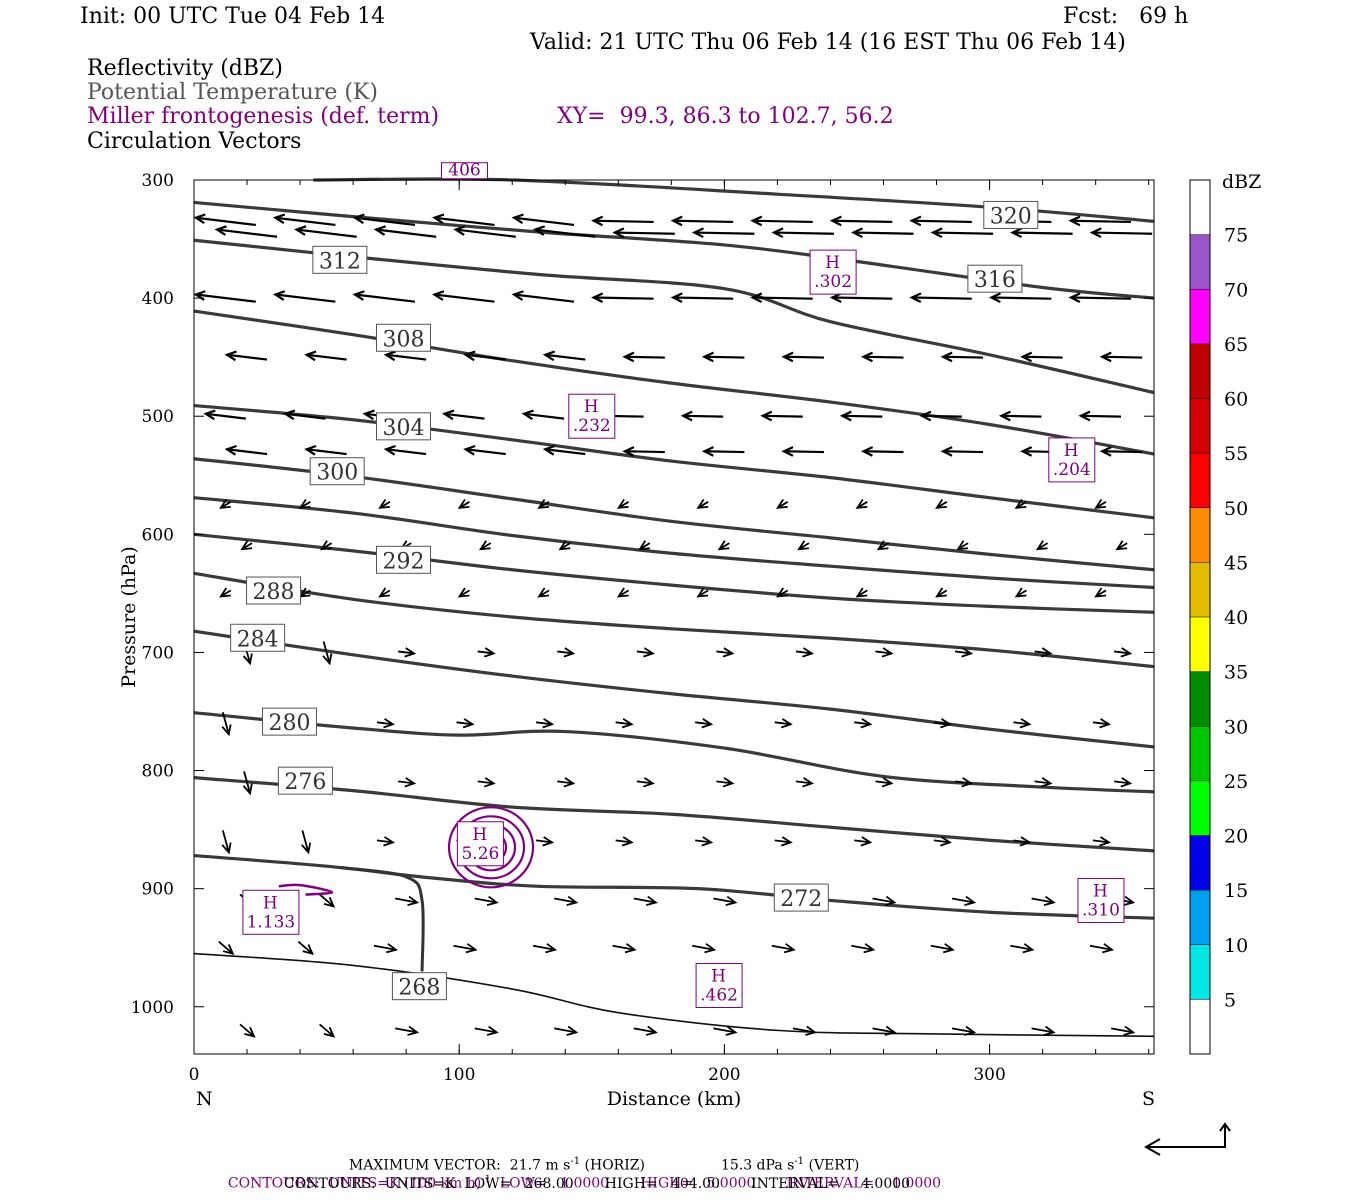  I want to click on theta-label-text: 268, so click(419, 988).